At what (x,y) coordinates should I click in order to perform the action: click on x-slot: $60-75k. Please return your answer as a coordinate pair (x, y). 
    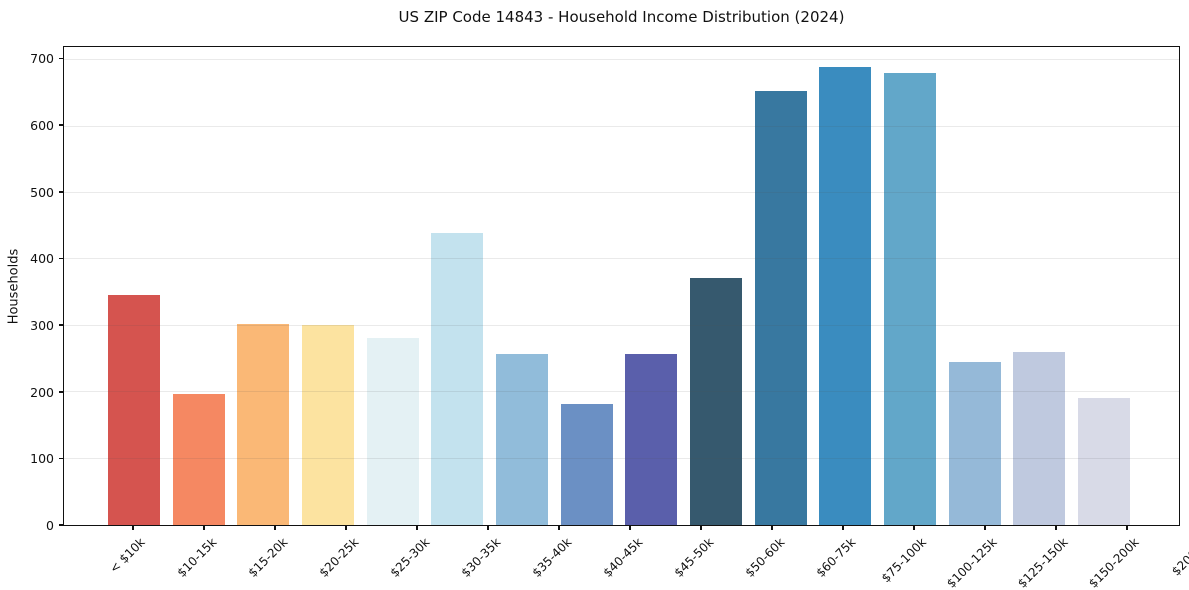
    Looking at the image, I should click on (841, 558).